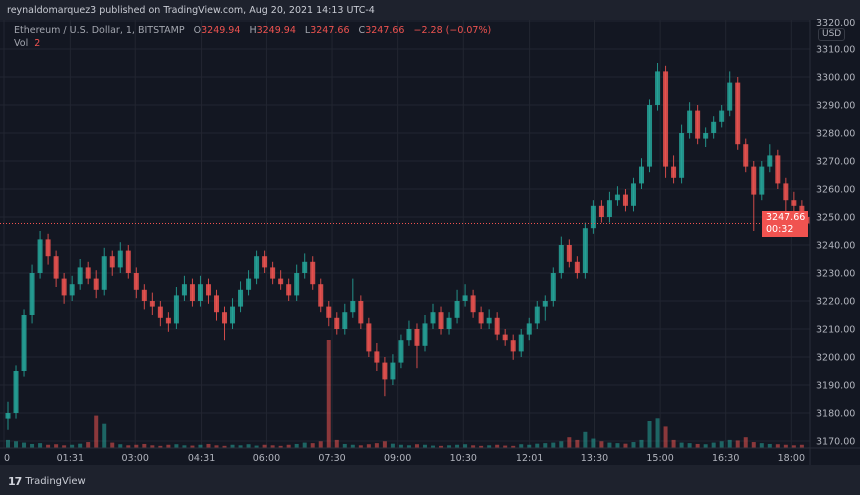 This screenshot has width=860, height=495. I want to click on price-tick-label: 3170.00, so click(835, 442).